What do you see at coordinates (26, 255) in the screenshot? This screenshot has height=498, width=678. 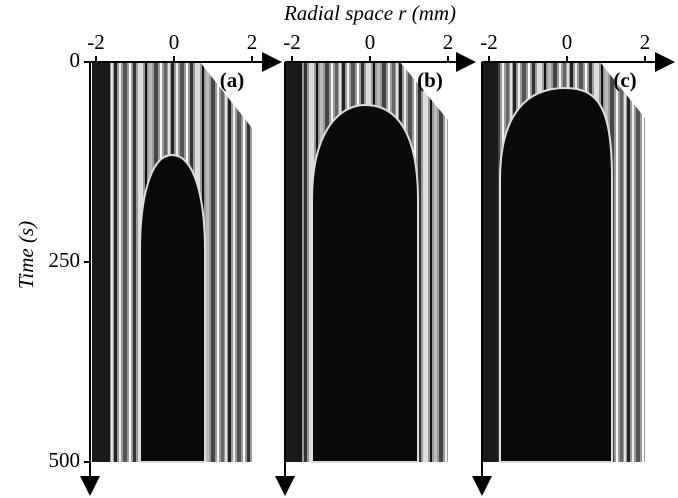 I see `y-axis-label: Time (s)` at bounding box center [26, 255].